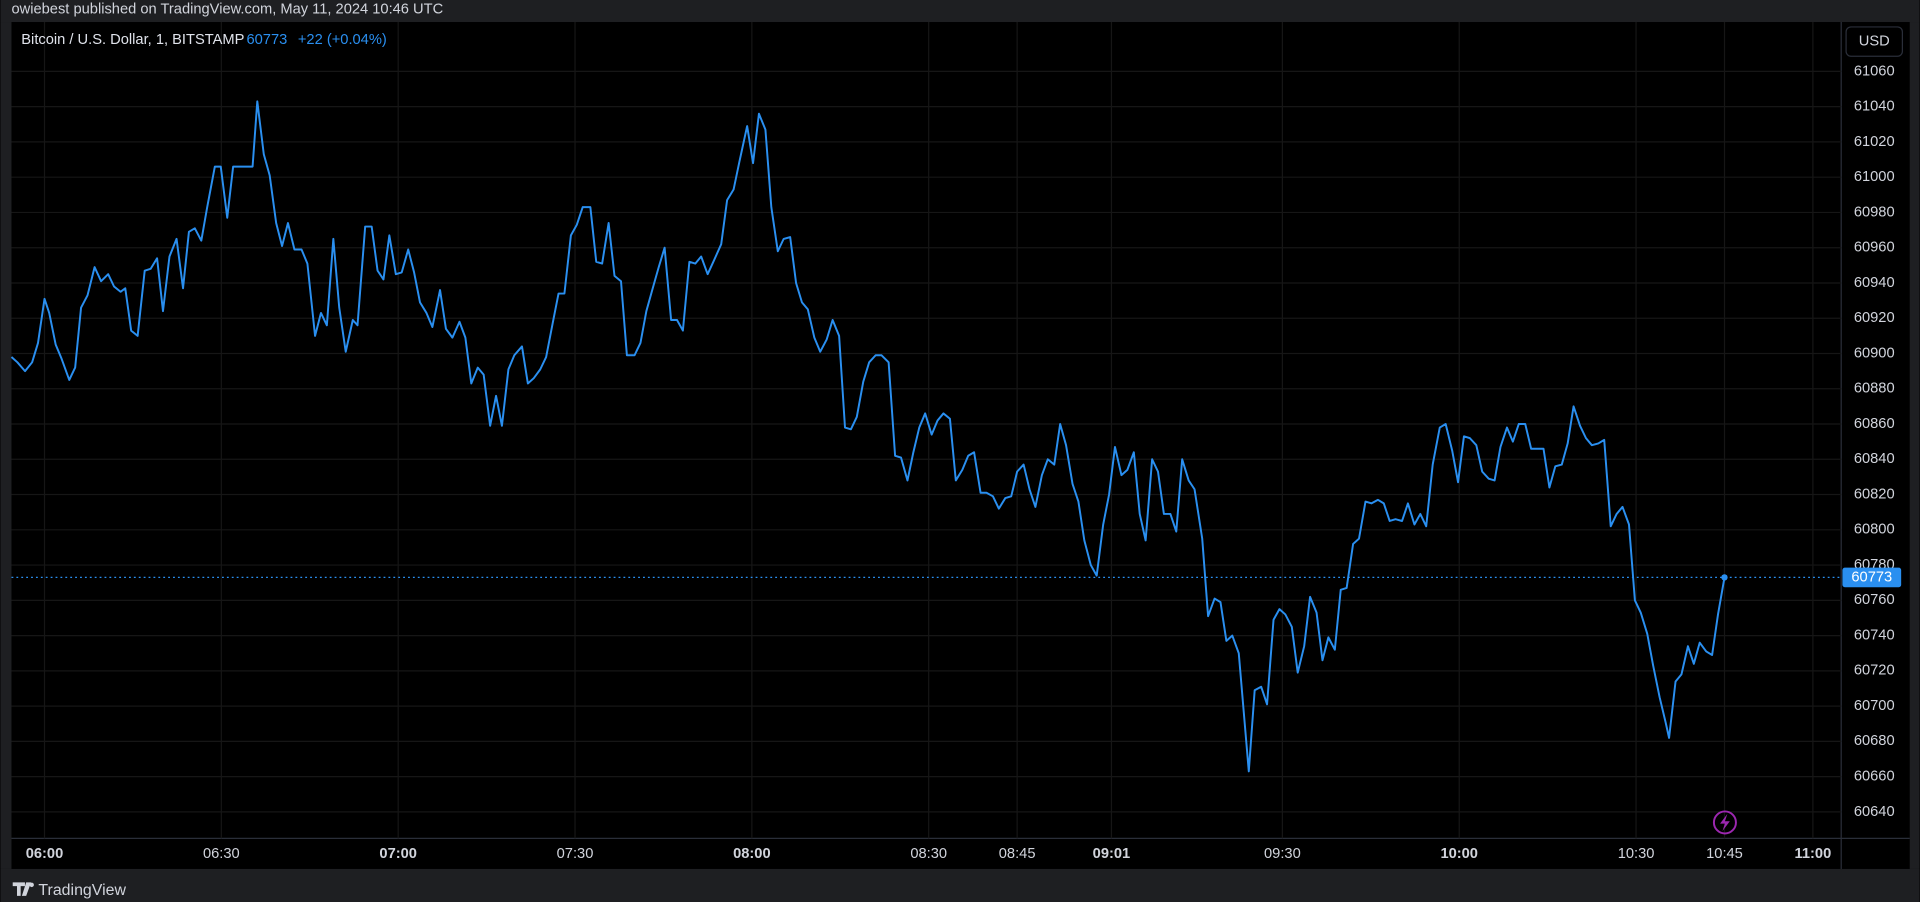 This screenshot has width=1920, height=902. I want to click on brand-logo, so click(22, 889).